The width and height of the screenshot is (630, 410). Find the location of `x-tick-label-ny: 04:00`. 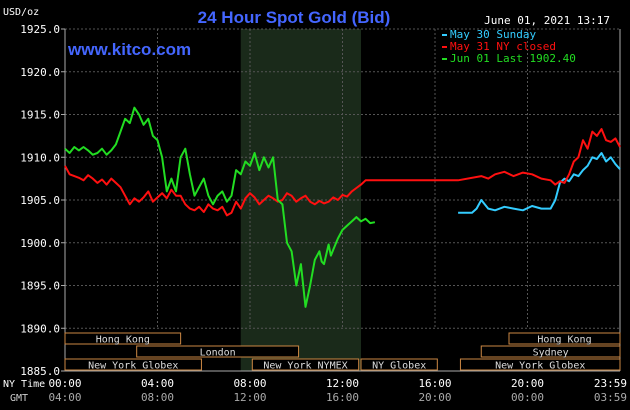

x-tick-label-ny: 04:00 is located at coordinates (157, 383).